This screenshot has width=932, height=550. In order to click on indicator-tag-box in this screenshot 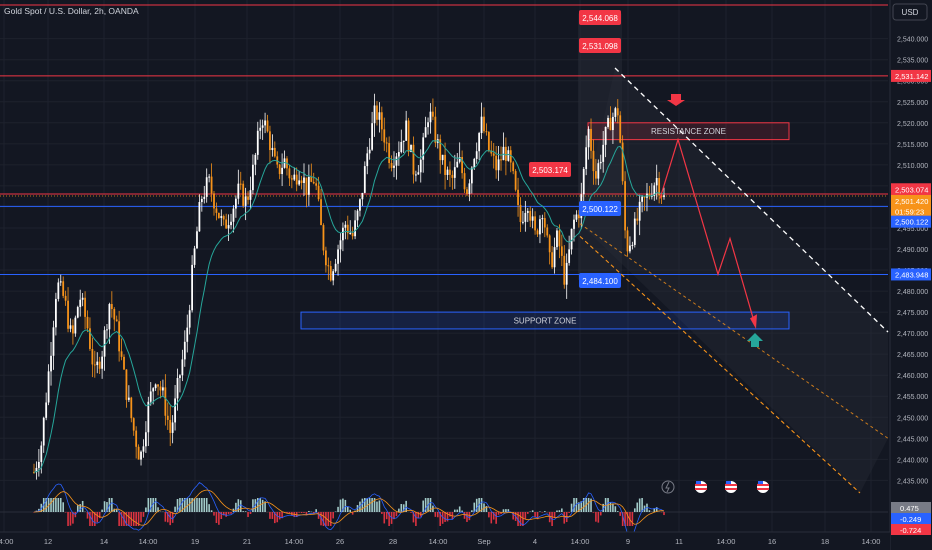, I will do `click(911, 518)`.